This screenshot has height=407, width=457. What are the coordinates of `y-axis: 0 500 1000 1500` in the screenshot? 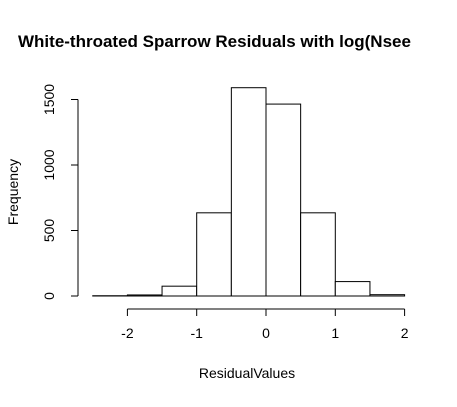 It's located at (59, 192).